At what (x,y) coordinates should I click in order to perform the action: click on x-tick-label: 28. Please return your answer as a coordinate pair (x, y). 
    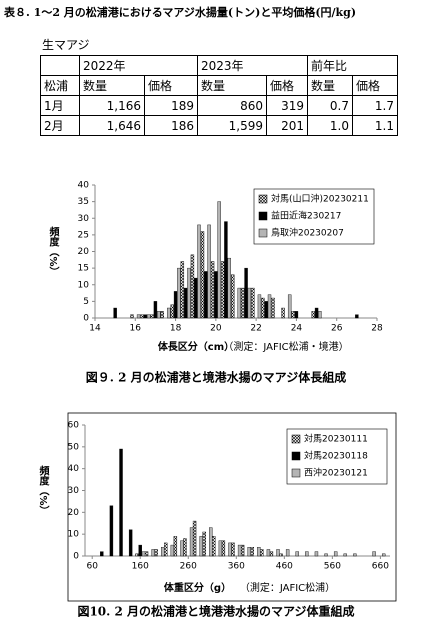
    Looking at the image, I should click on (377, 329).